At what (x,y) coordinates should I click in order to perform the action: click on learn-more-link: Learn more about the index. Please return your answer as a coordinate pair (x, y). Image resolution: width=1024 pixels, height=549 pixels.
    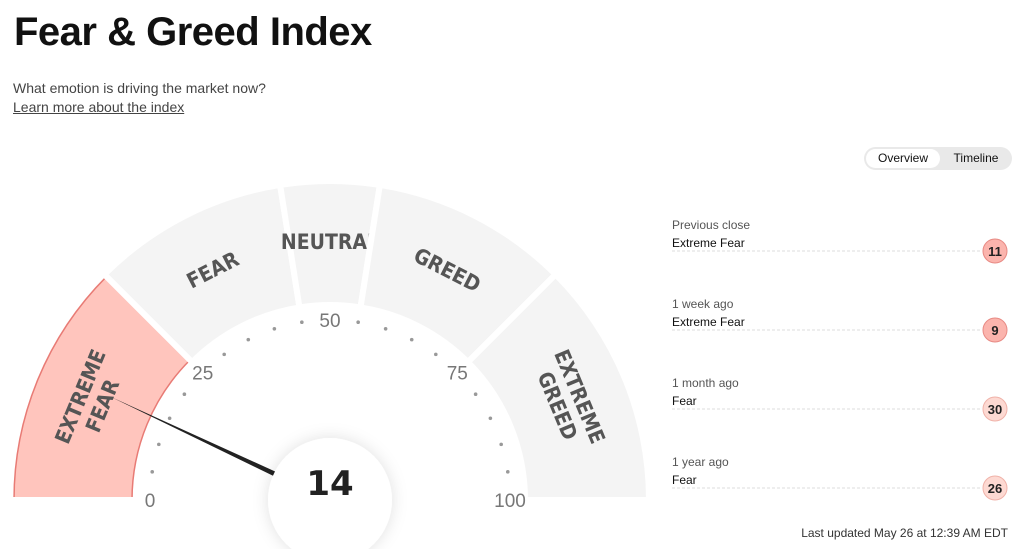
    Looking at the image, I should click on (99, 107).